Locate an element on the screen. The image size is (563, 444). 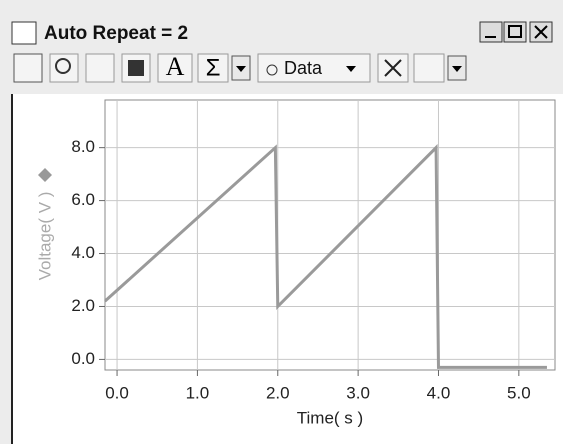
y-tick-label: 6.0 is located at coordinates (83, 199).